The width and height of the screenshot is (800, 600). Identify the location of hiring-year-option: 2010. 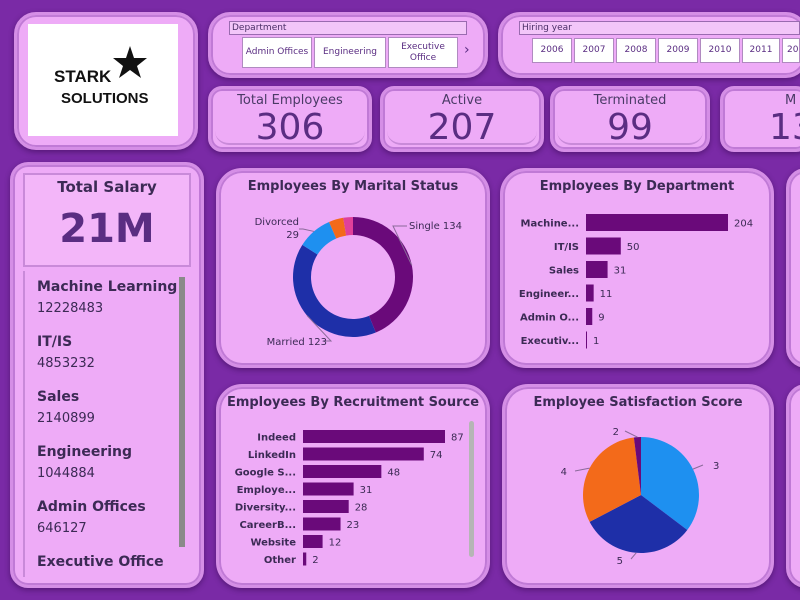
(720, 50).